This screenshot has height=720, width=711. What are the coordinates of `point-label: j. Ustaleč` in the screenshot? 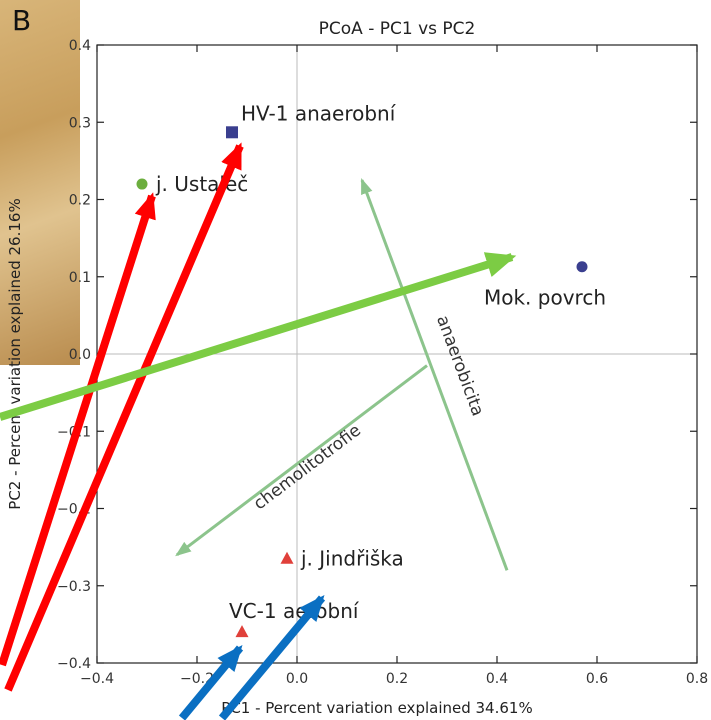 It's located at (201, 184).